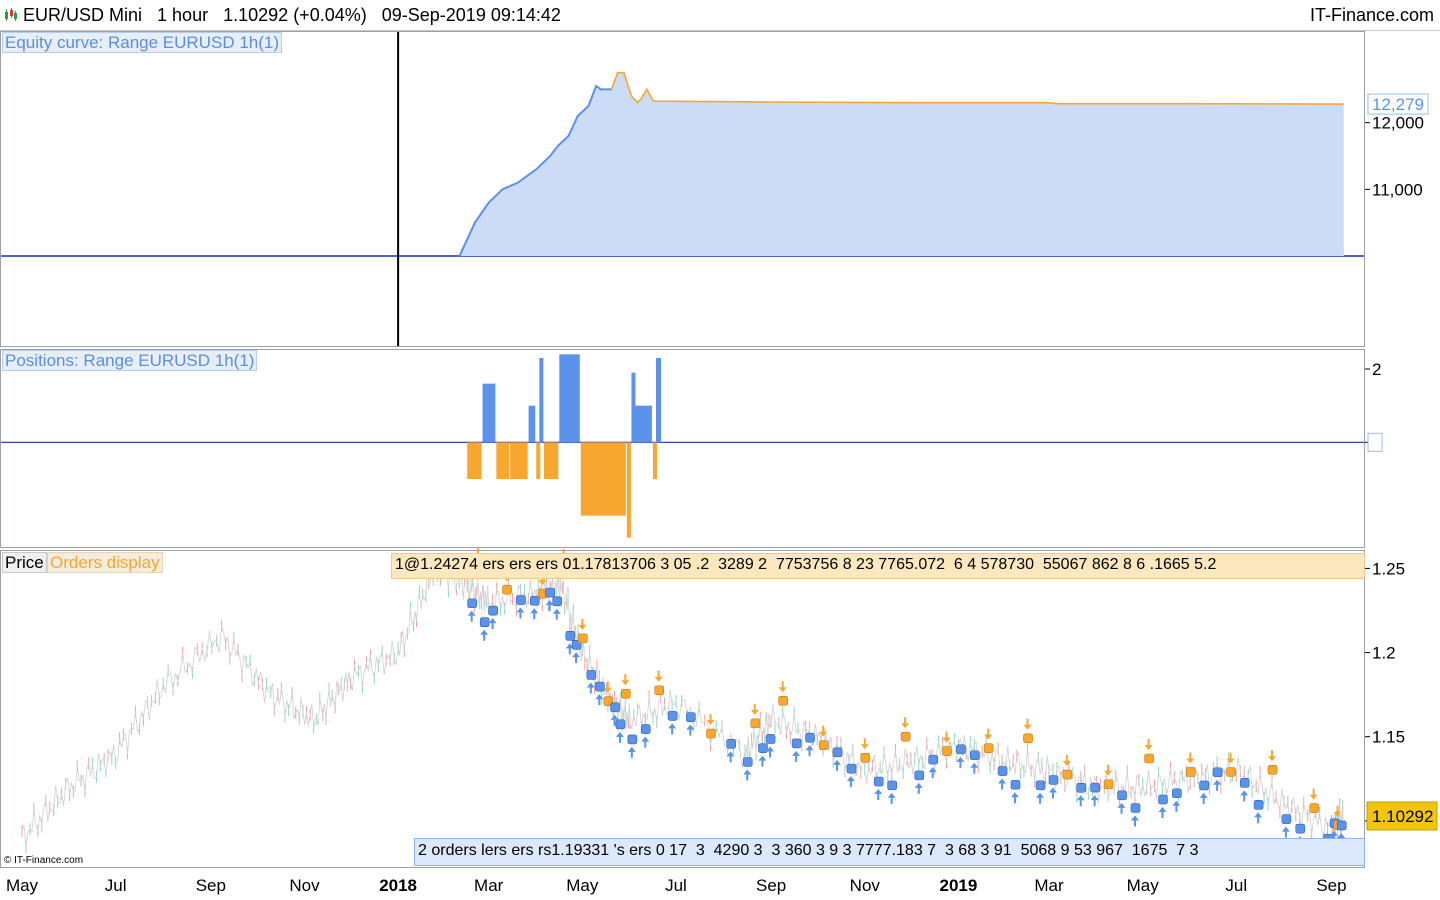  I want to click on price-change: (+0.04%), so click(330, 15).